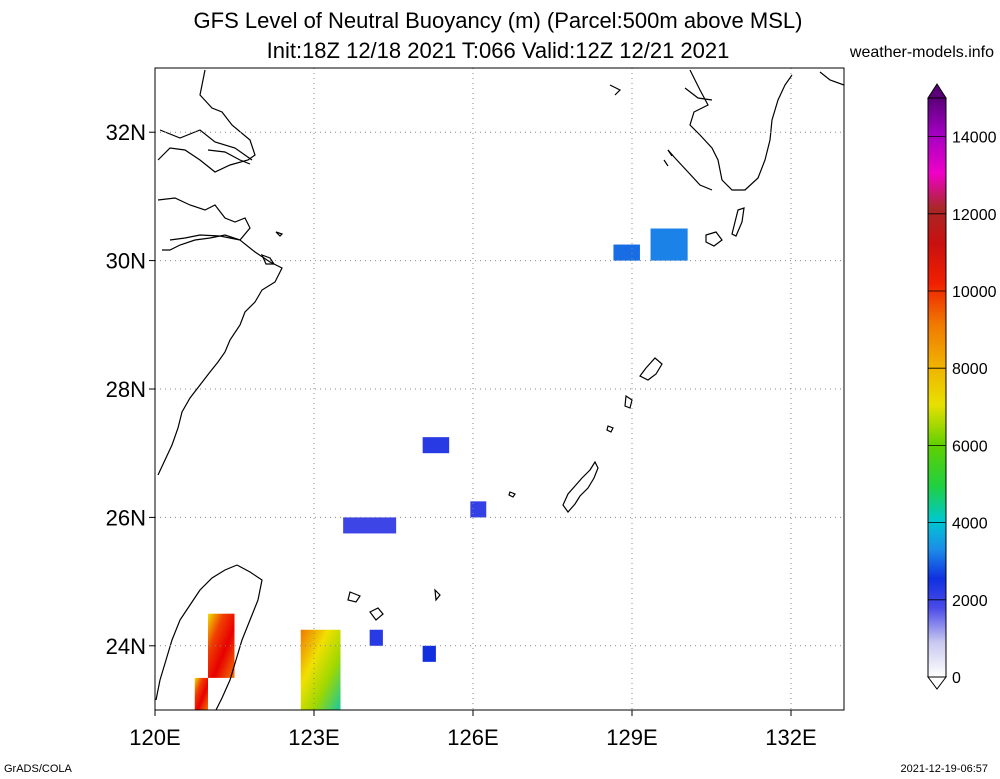  I want to click on coastline-taiwan, so click(209, 637).